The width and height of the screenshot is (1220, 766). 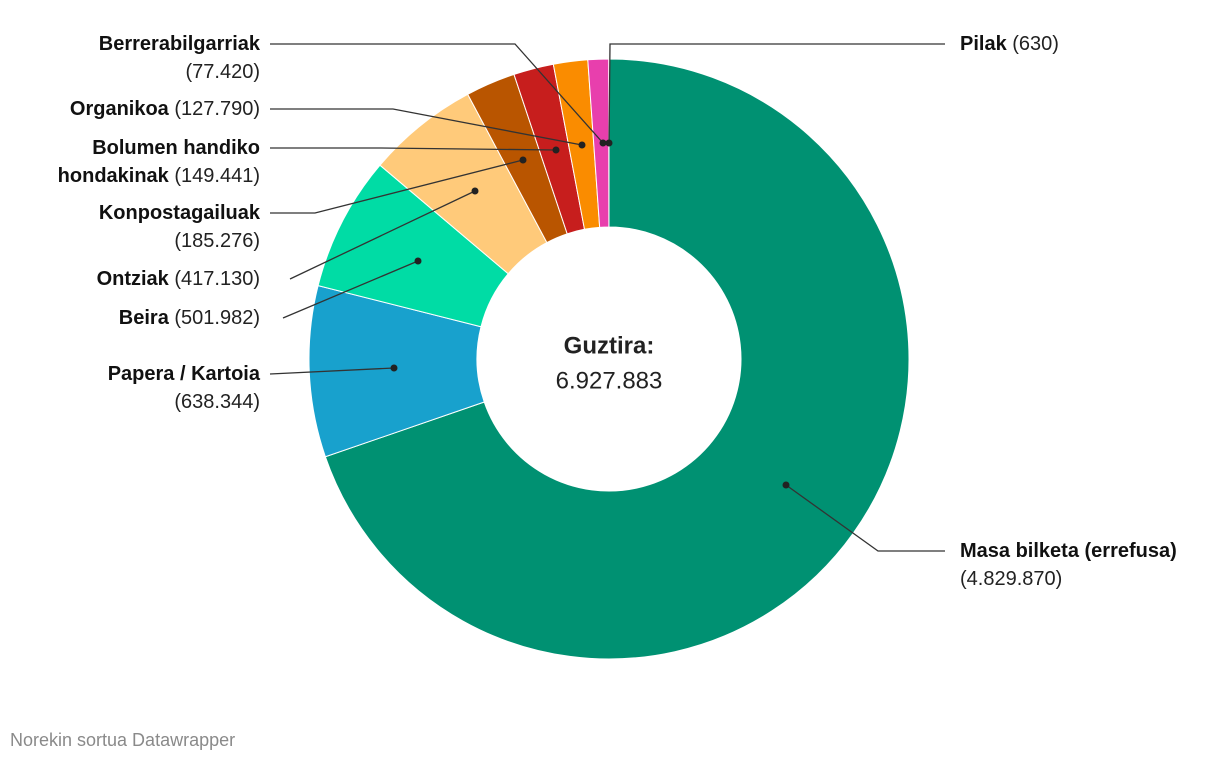 What do you see at coordinates (1068, 551) in the screenshot?
I see `slice-name: Masa bilketa (errefusa)` at bounding box center [1068, 551].